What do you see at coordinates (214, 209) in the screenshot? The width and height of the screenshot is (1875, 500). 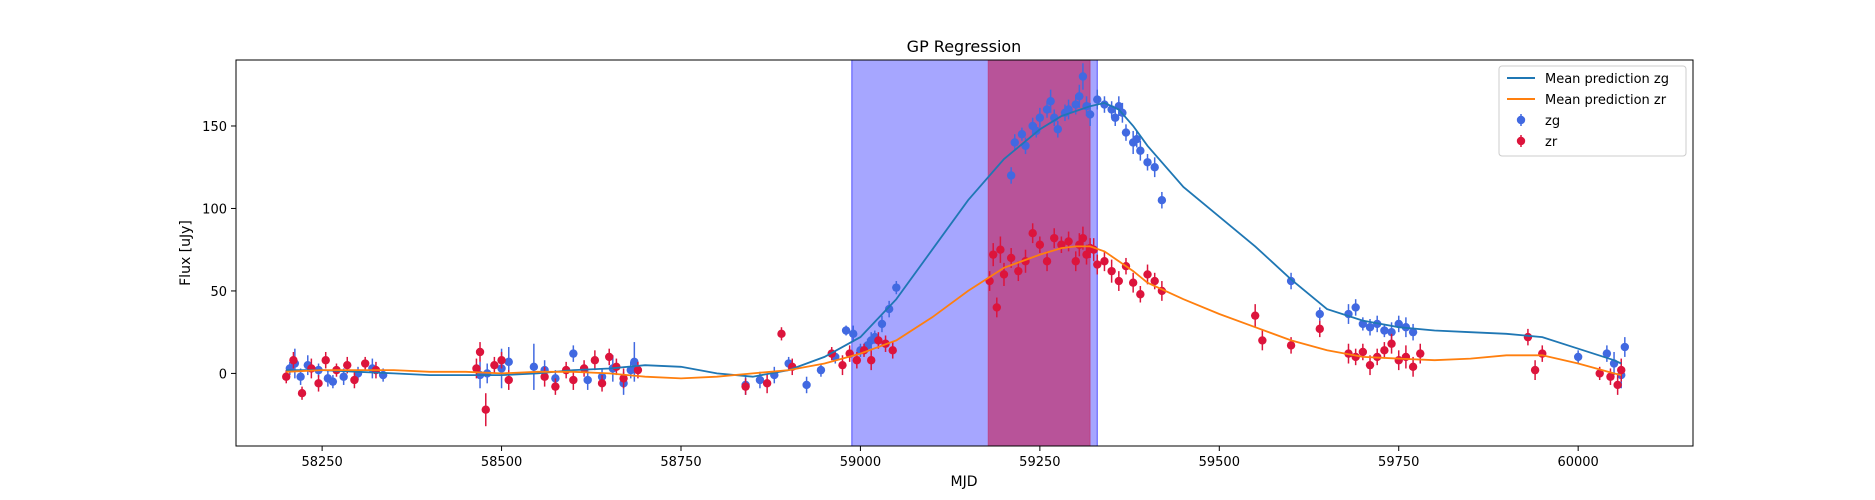 I see `y-tick-label: 100` at bounding box center [214, 209].